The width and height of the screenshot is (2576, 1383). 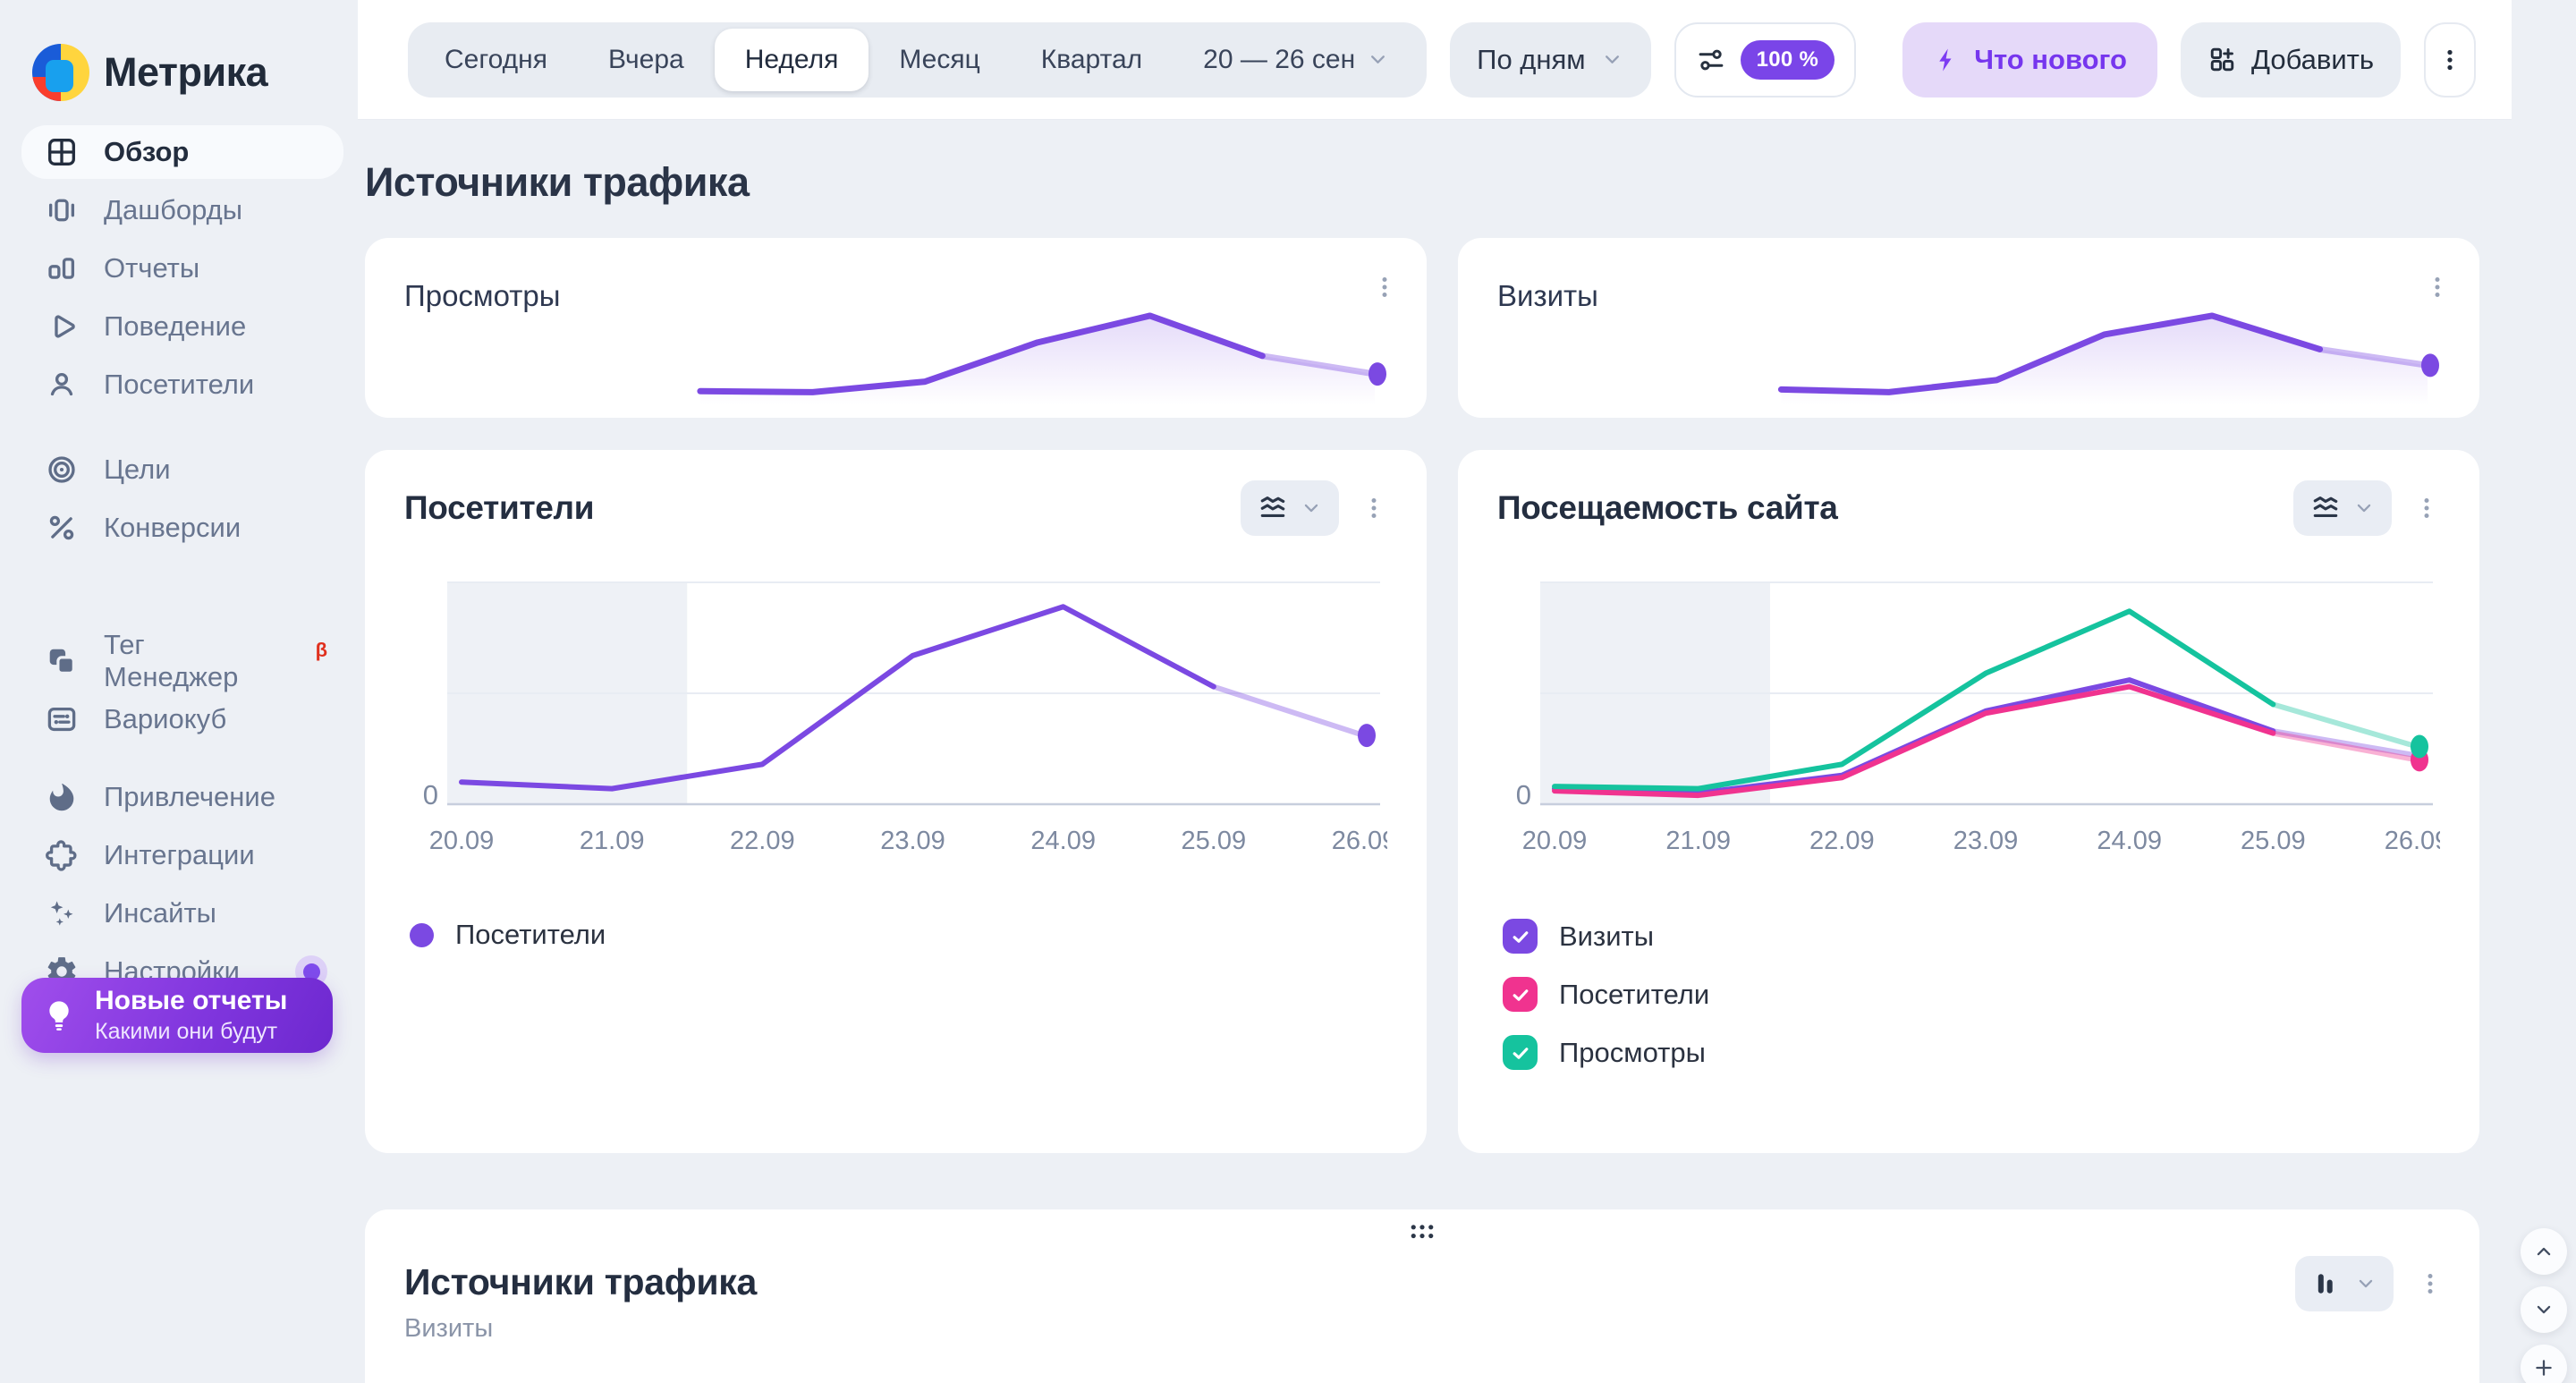 I want to click on reports-bars-icon, so click(x=62, y=268).